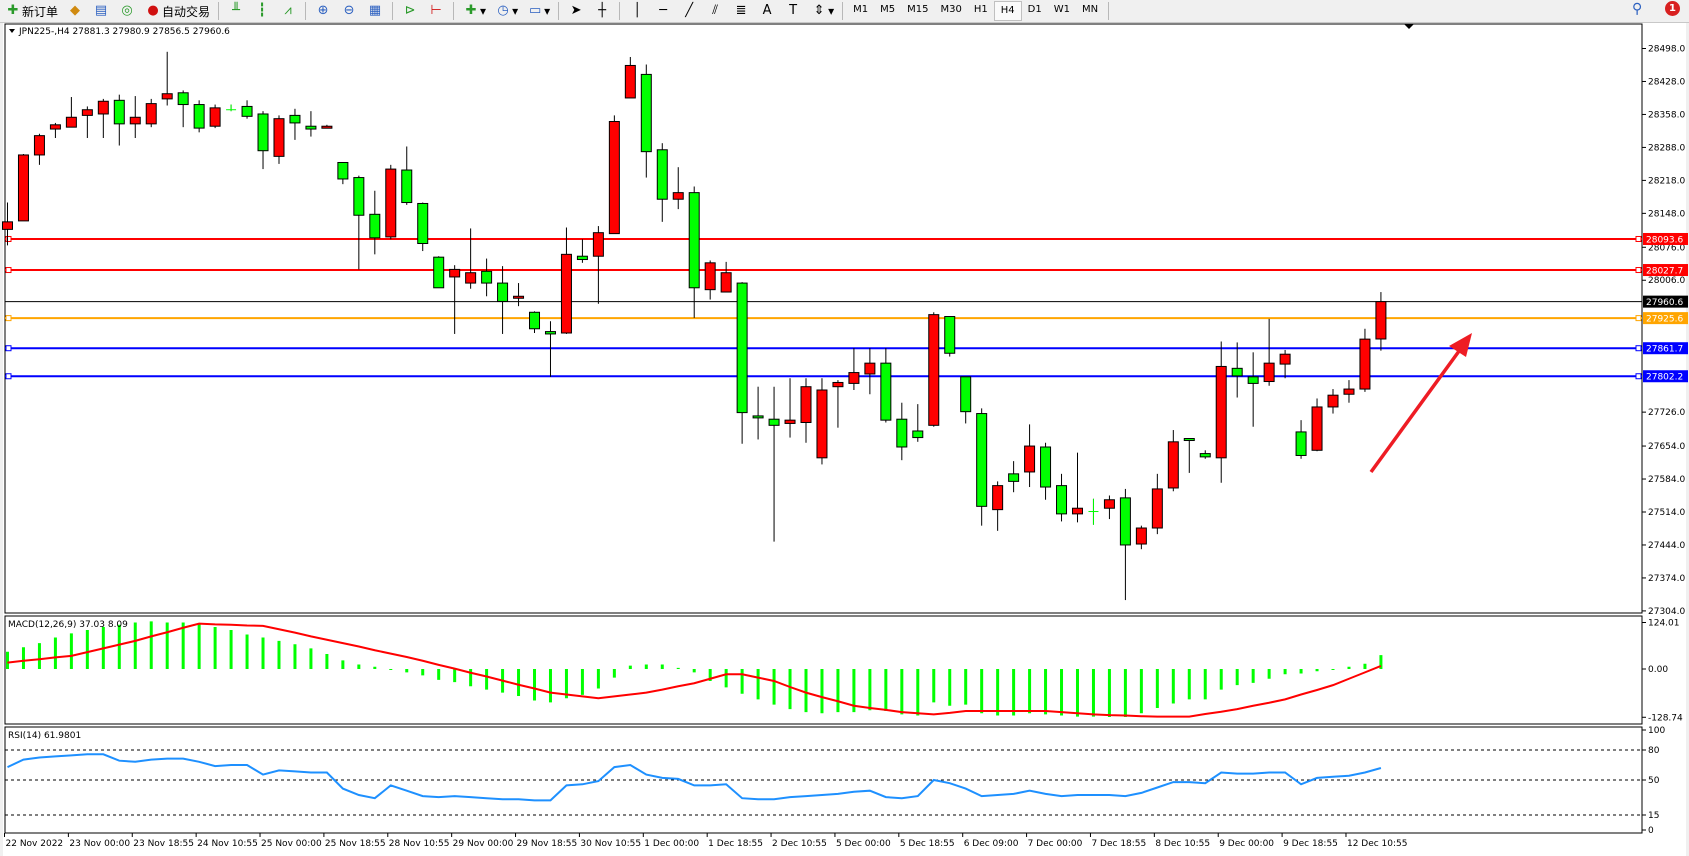  What do you see at coordinates (13, 10) in the screenshot?
I see `new-order-icon: ✚` at bounding box center [13, 10].